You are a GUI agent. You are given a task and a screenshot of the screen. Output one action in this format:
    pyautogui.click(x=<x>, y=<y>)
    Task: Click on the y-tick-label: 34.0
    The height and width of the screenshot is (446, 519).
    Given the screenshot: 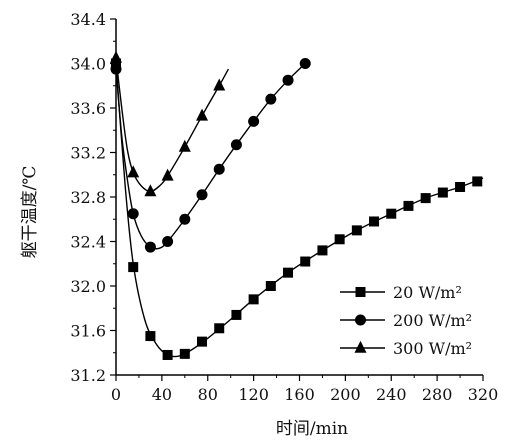 What is the action you would take?
    pyautogui.click(x=88, y=64)
    